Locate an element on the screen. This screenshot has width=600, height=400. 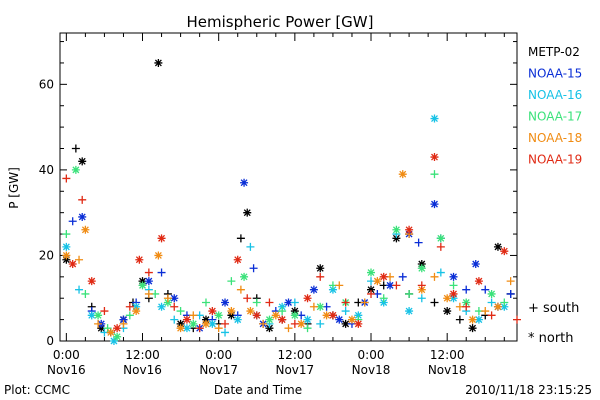
y-tick-label: 0 is located at coordinates (50, 341).